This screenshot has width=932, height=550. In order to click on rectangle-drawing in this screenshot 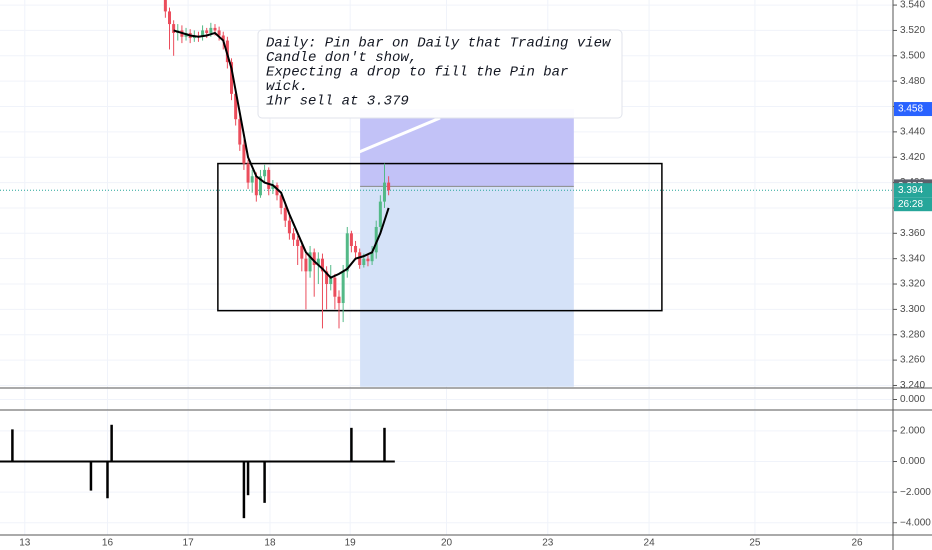, I will do `click(440, 237)`.